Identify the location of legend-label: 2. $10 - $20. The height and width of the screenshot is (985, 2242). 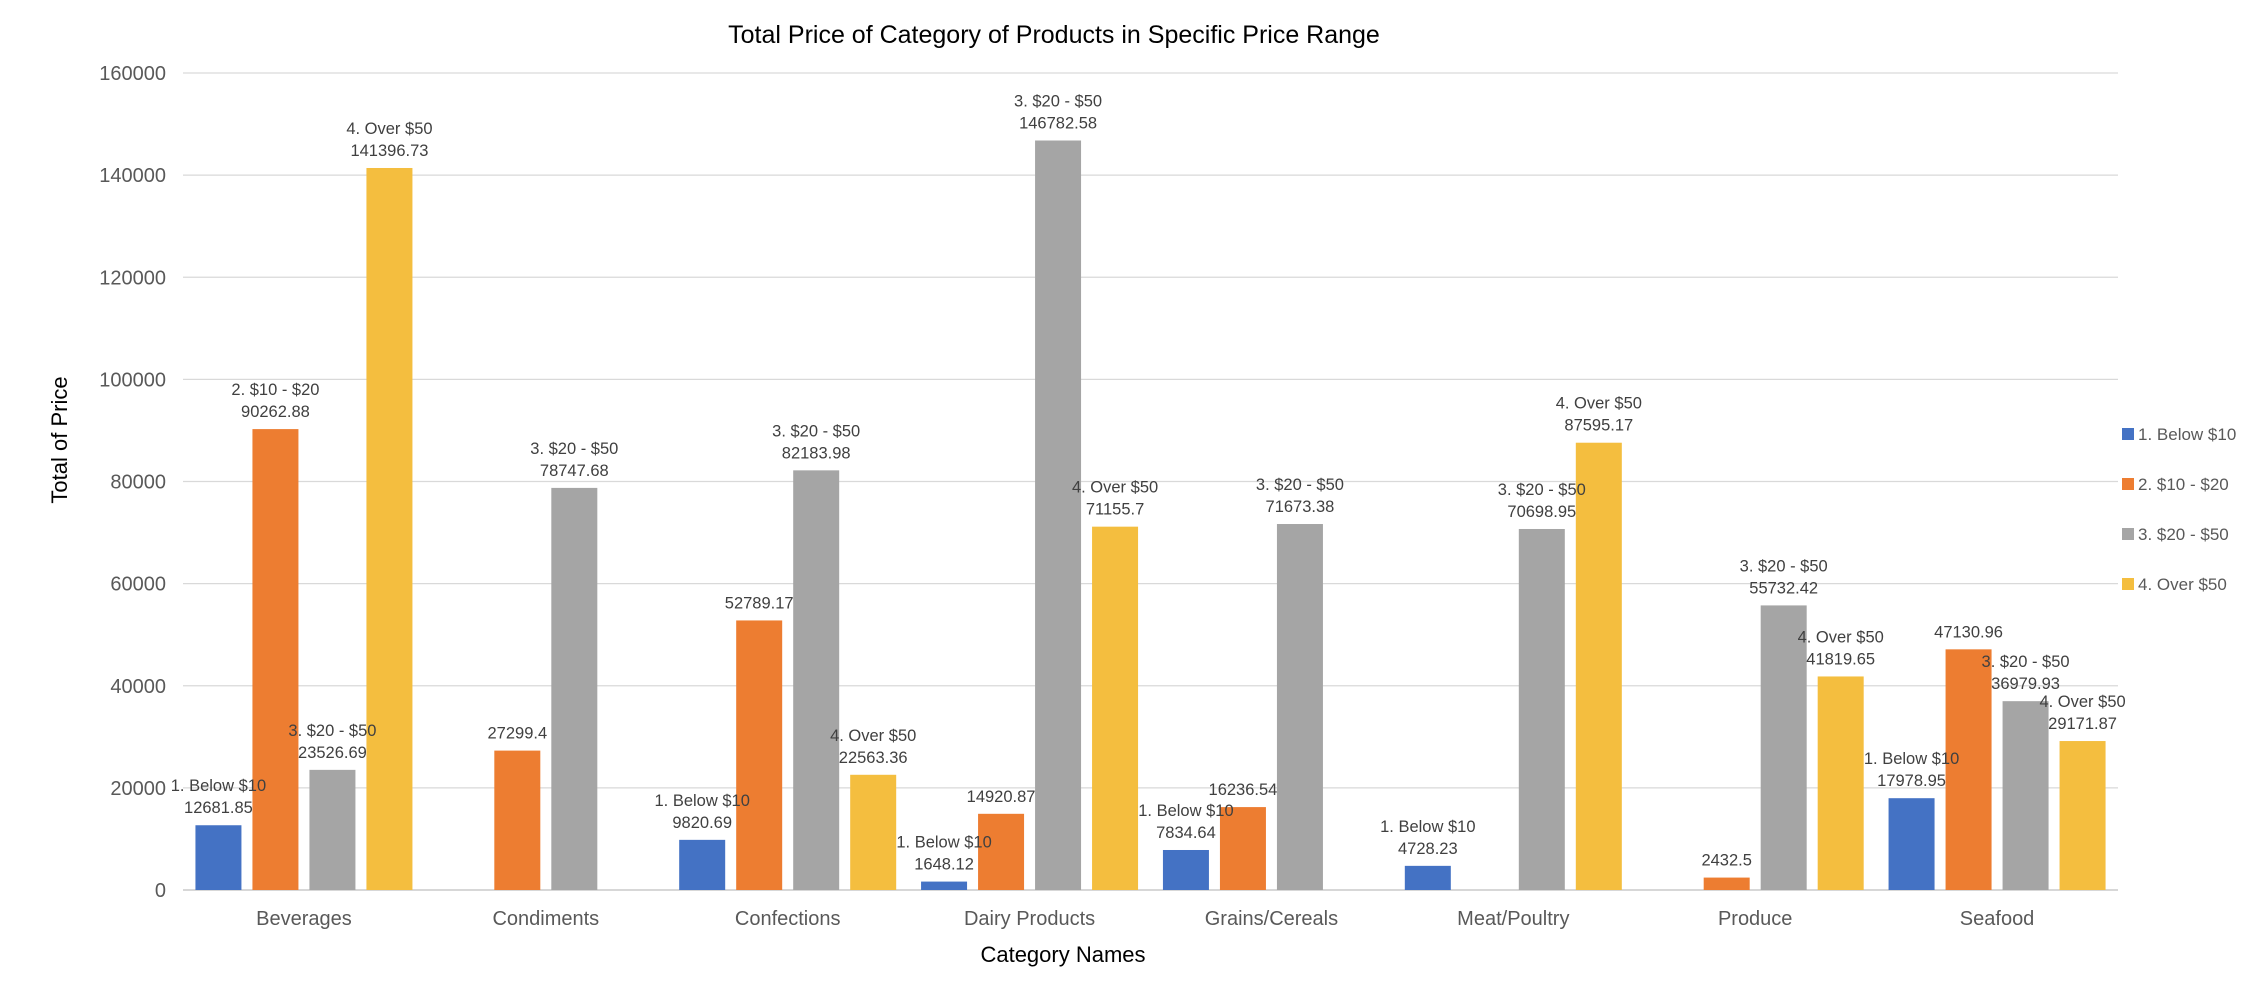
(2183, 484).